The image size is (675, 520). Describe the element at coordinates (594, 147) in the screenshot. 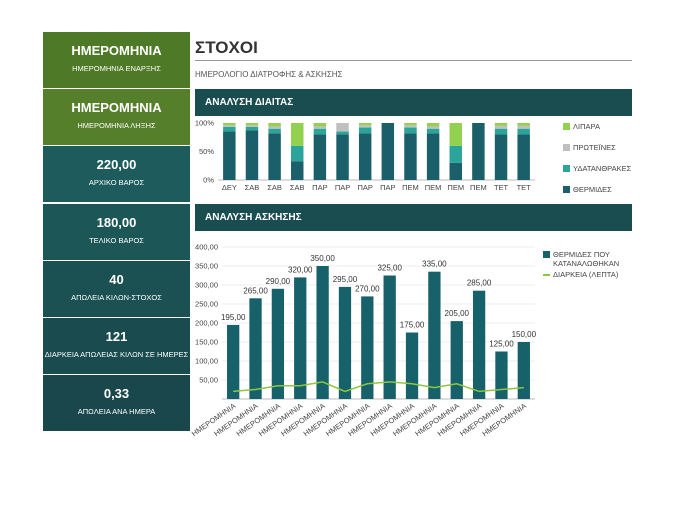

I see `legend-label: ΠΡΩΤΕΪΝΕΣ` at that location.